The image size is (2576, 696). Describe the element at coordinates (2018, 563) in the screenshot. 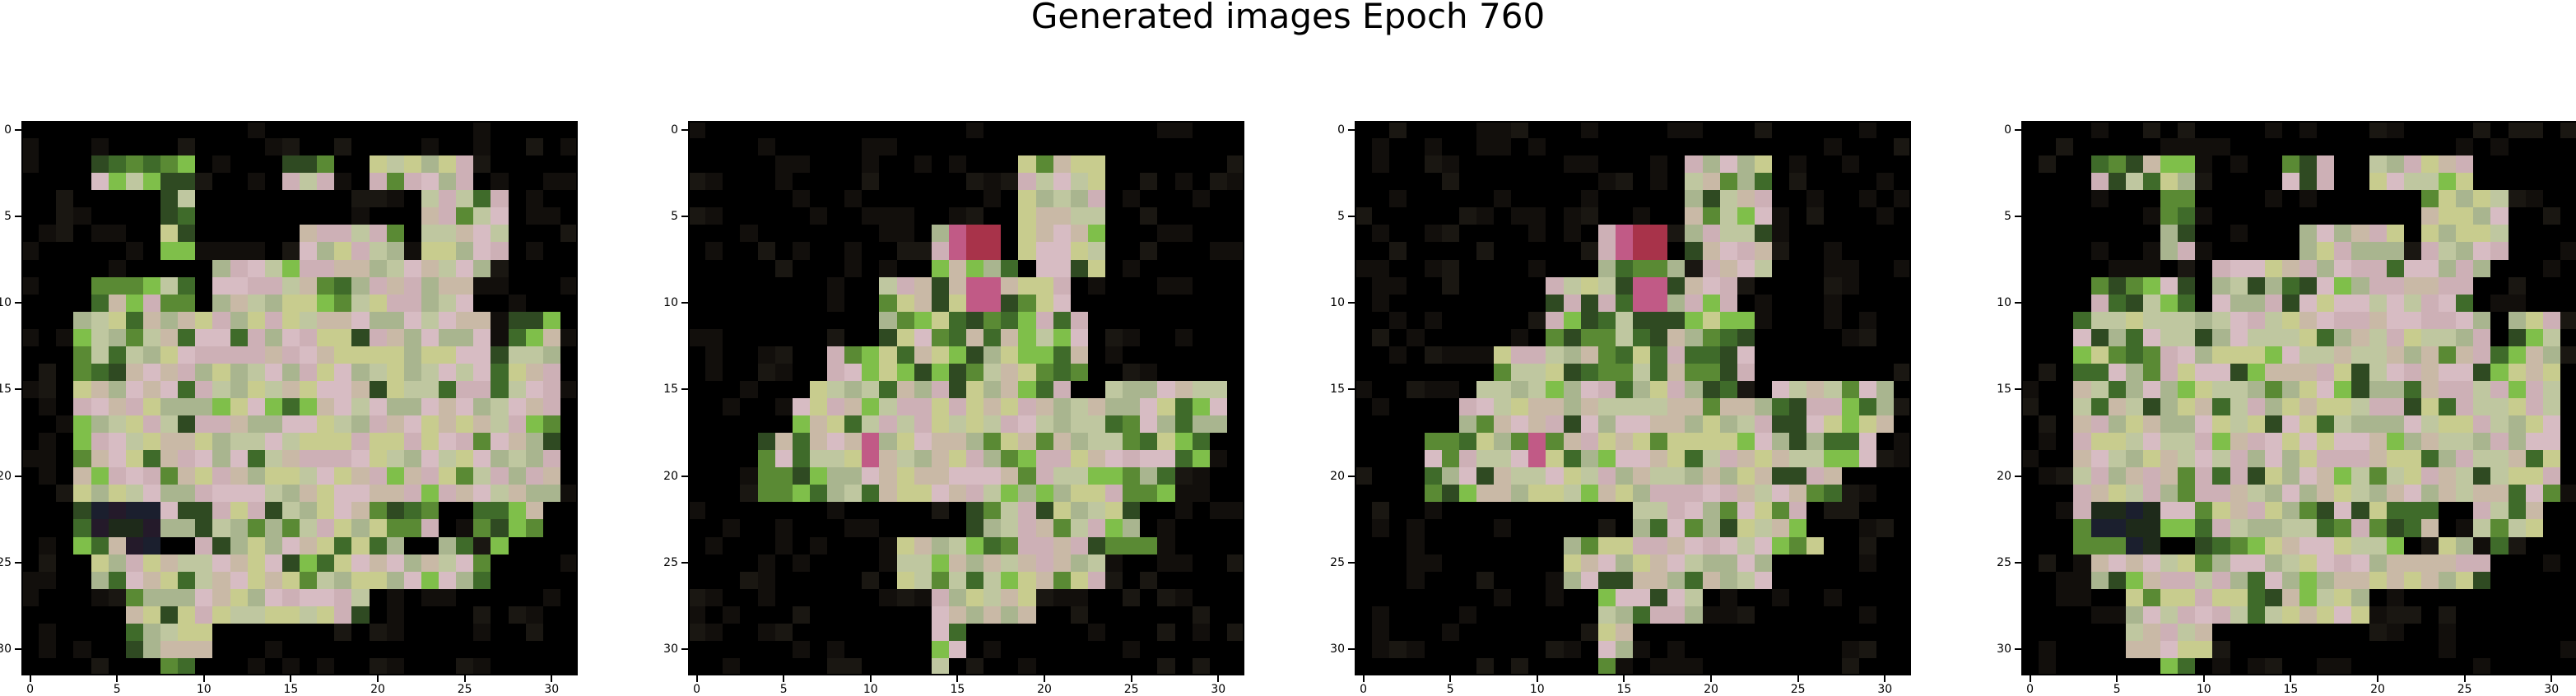

I see `y-tick` at that location.